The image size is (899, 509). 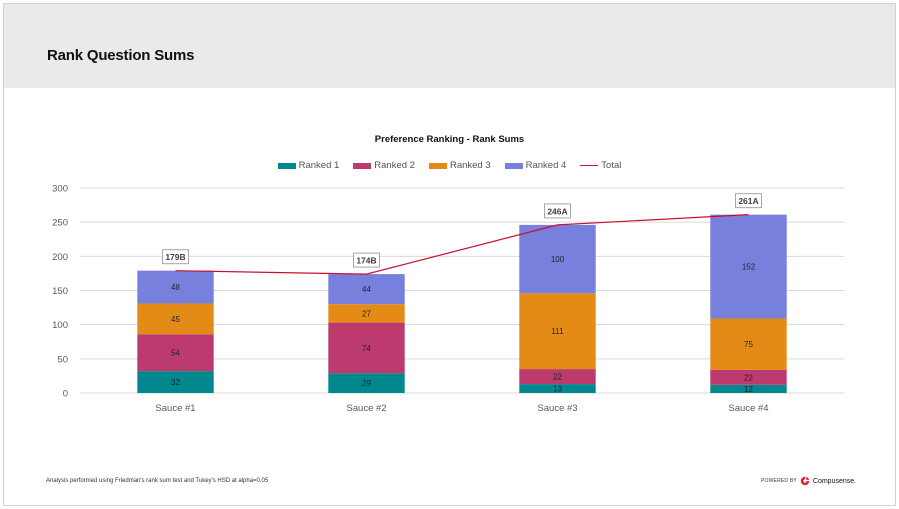 I want to click on legend-label: Total, so click(x=611, y=165).